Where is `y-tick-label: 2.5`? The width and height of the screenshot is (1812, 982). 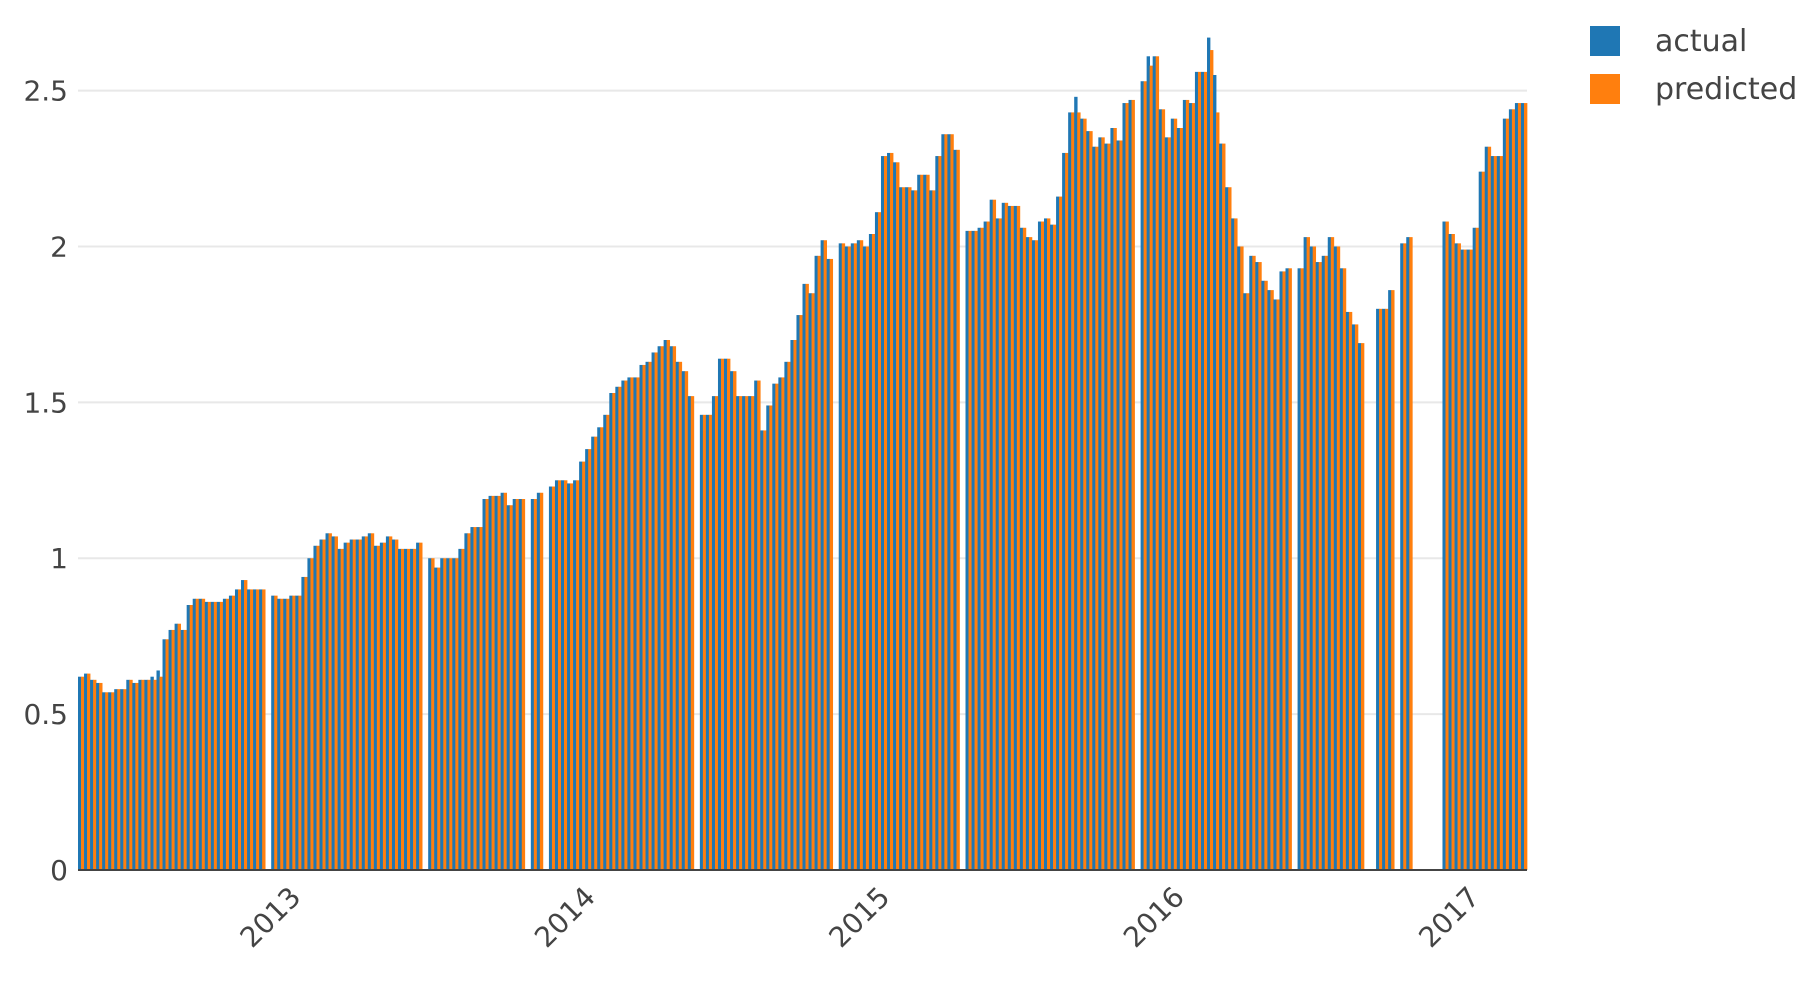 y-tick-label: 2.5 is located at coordinates (45, 91).